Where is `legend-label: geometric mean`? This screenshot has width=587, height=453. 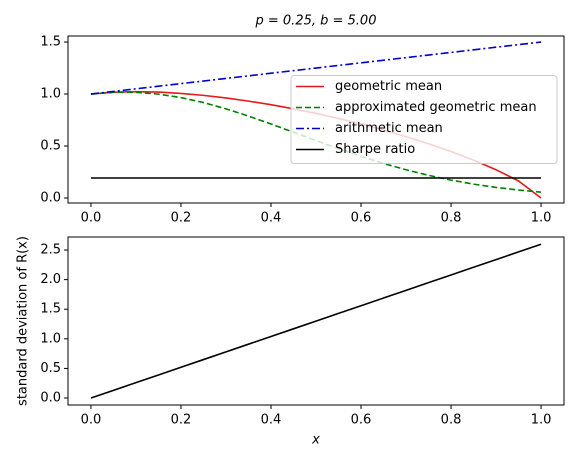
legend-label: geometric mean is located at coordinates (388, 86).